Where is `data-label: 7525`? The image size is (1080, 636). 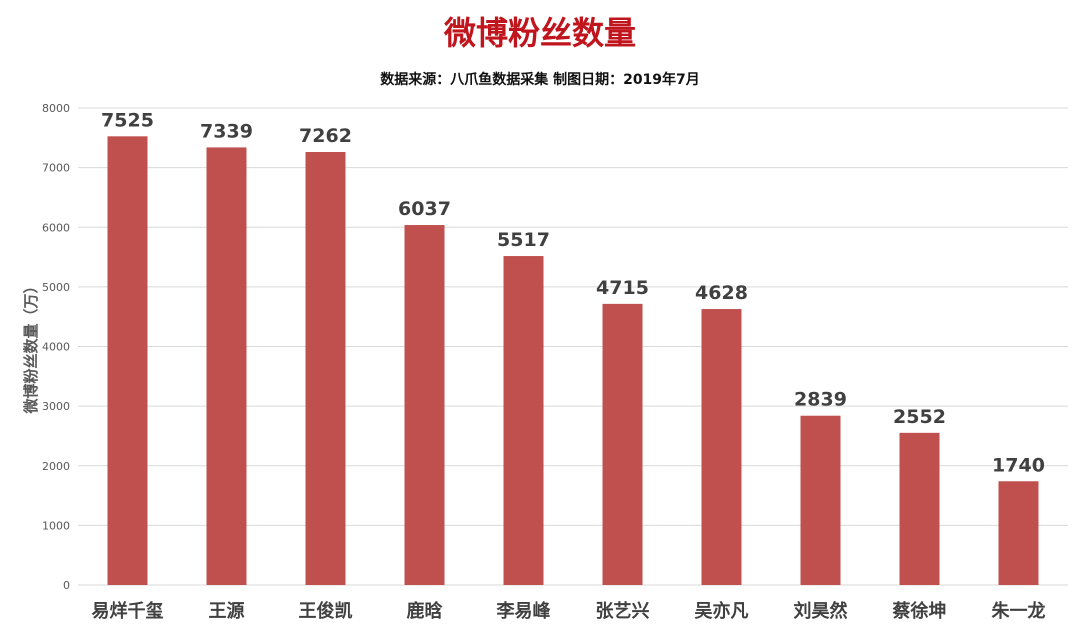
data-label: 7525 is located at coordinates (127, 120).